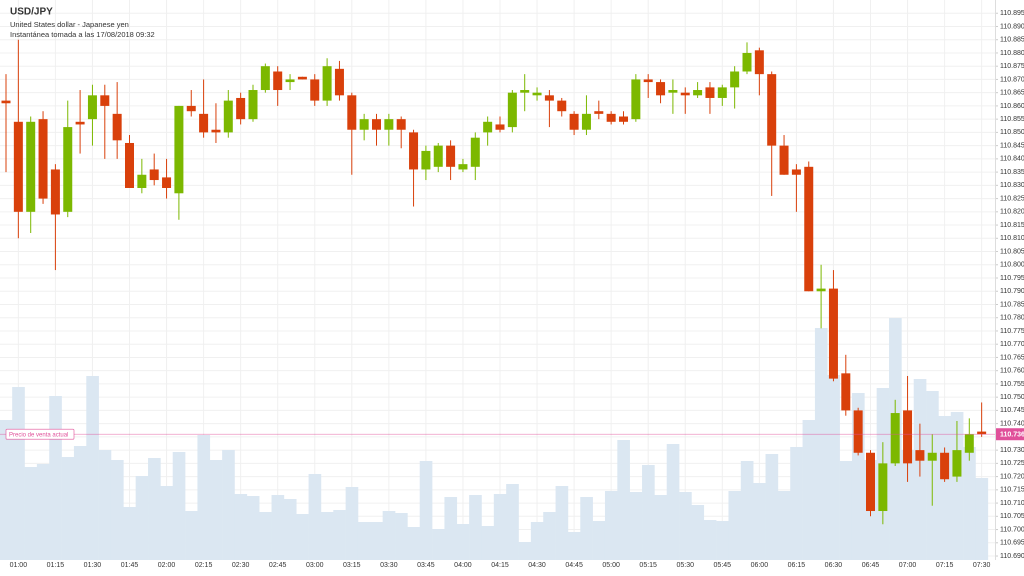 The width and height of the screenshot is (1024, 576). I want to click on x-tick-label: 07:30, so click(982, 565).